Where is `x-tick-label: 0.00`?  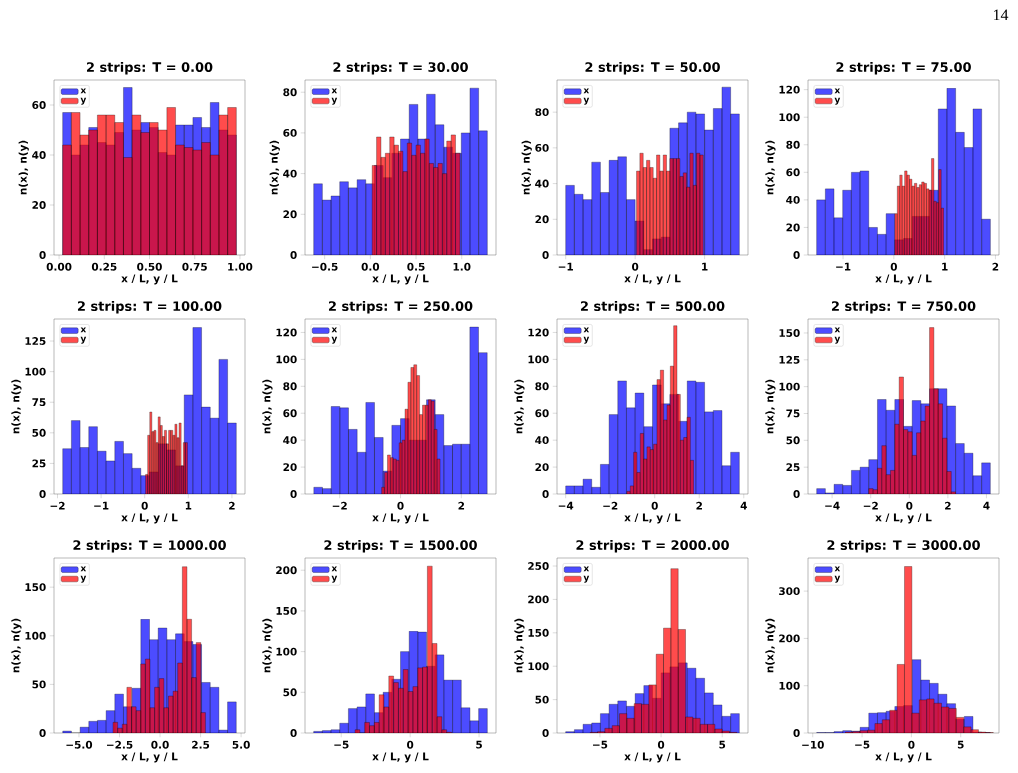
x-tick-label: 0.00 is located at coordinates (59, 266).